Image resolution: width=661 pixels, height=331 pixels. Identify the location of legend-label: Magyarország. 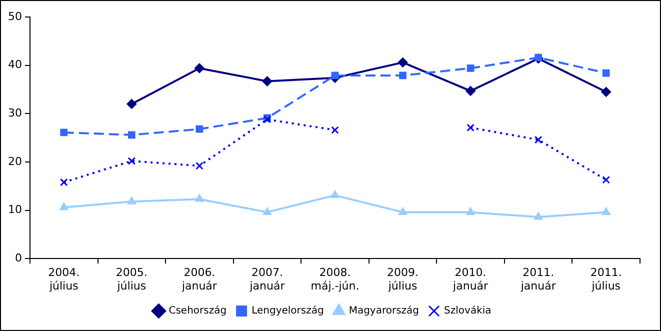
(384, 311).